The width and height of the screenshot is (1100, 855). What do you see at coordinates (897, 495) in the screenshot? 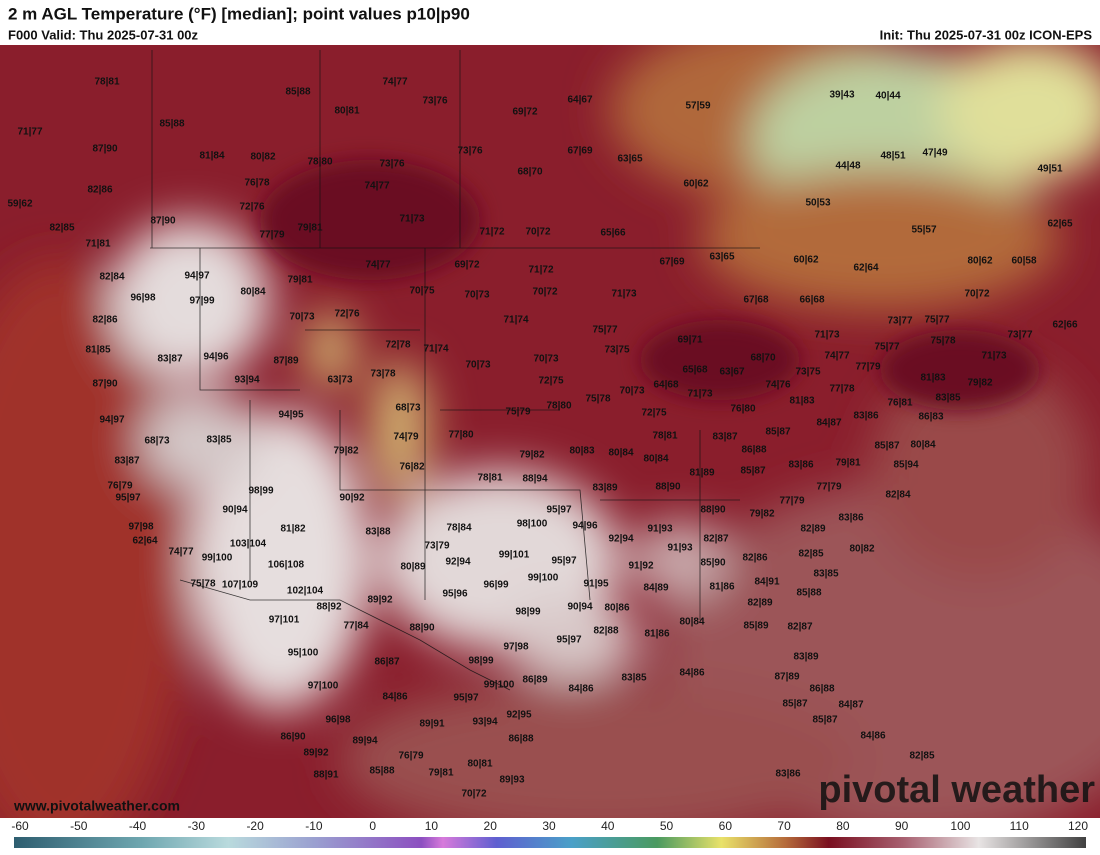
I see `point-value: 82|84` at bounding box center [897, 495].